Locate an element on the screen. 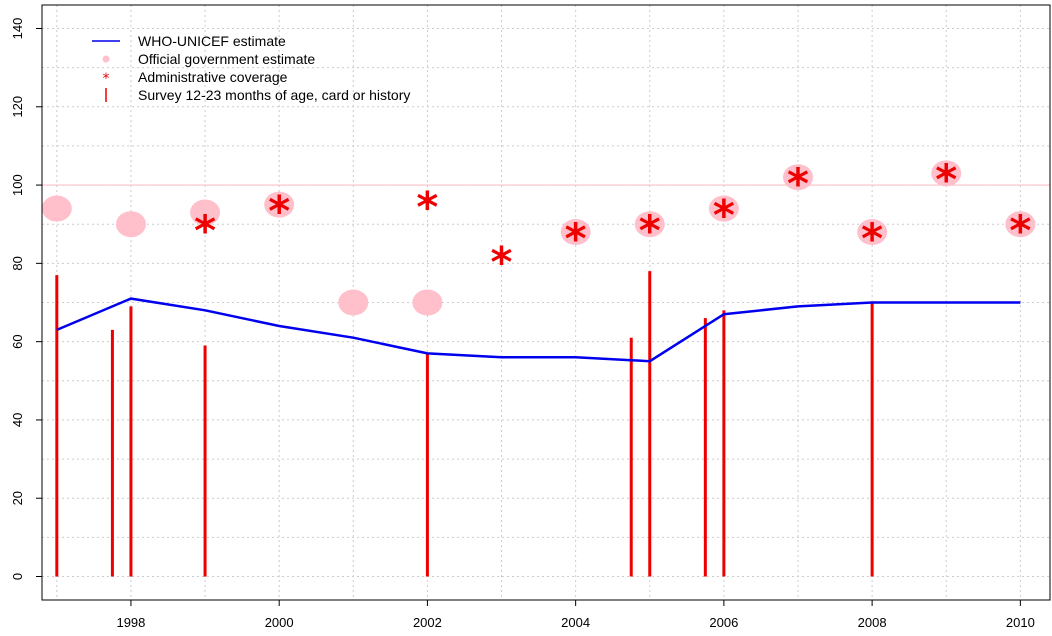 This screenshot has height=636, width=1052. x-tick-label: 1998 is located at coordinates (130, 622).